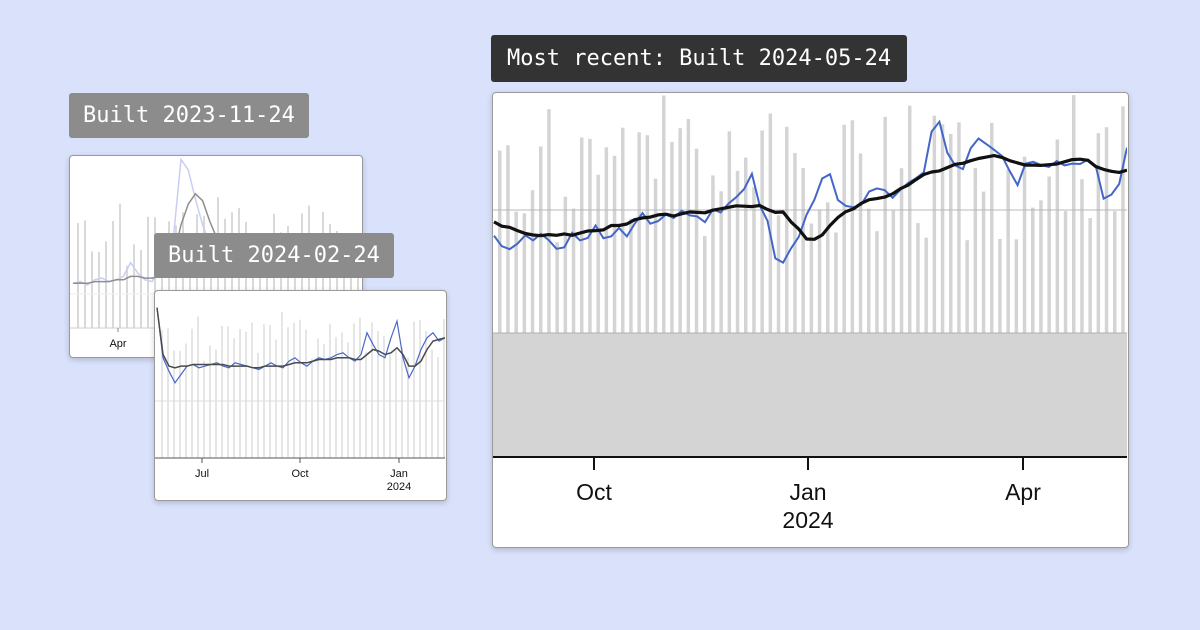 This screenshot has width=1200, height=630. I want to click on chart-2-x-tick-label-jan: Jan, so click(399, 474).